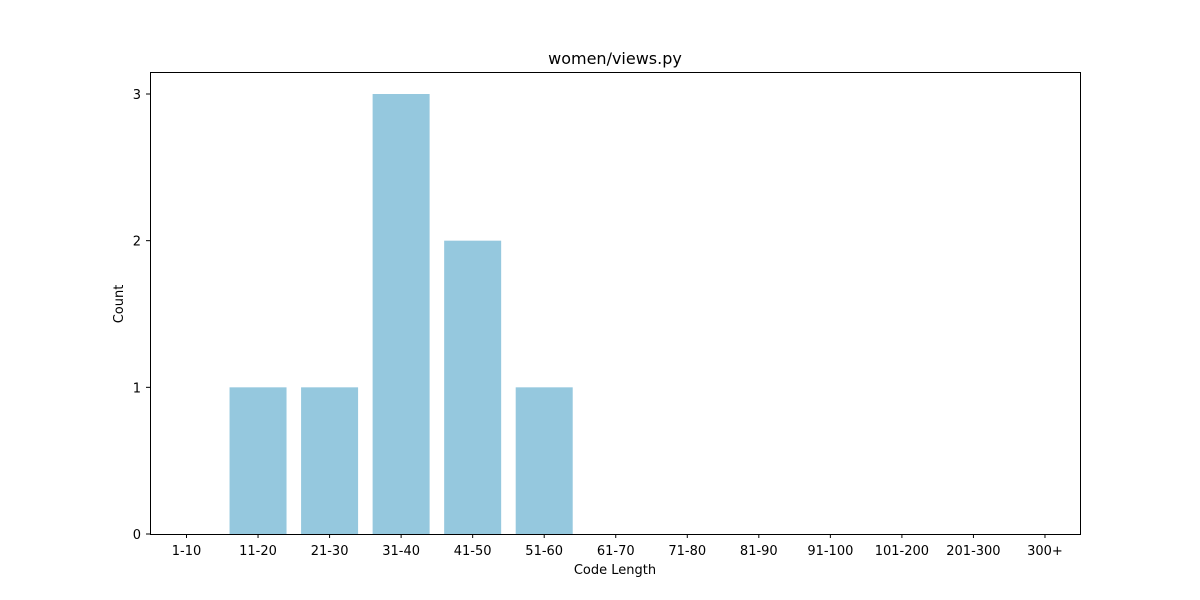 The width and height of the screenshot is (1200, 600). I want to click on y-tick-label: 1, so click(137, 388).